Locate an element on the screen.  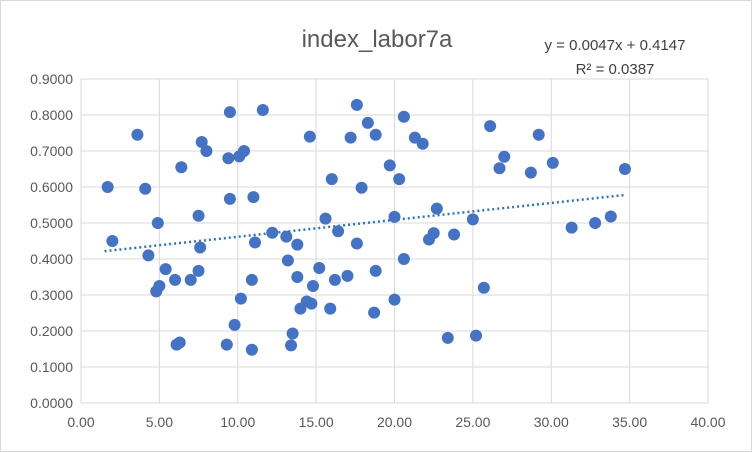
x-tick-label: 0.00 is located at coordinates (80, 422).